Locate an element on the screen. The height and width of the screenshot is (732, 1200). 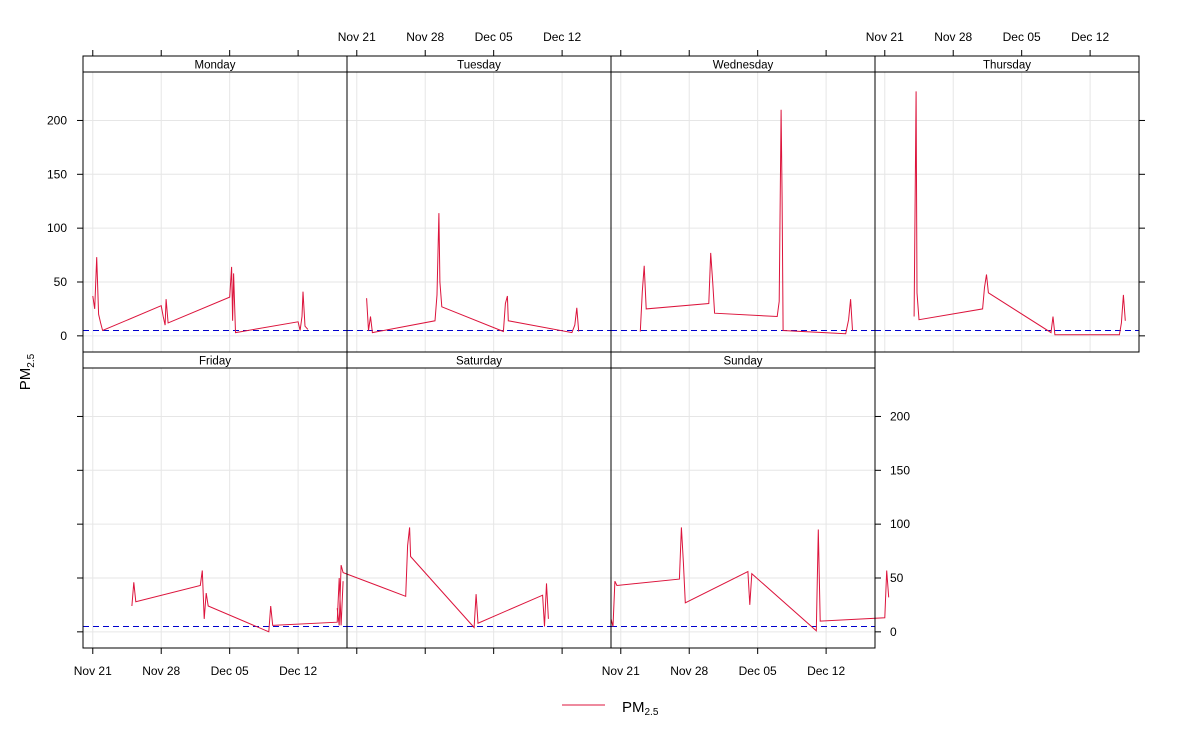
panel-grid-friday is located at coordinates (215, 508).